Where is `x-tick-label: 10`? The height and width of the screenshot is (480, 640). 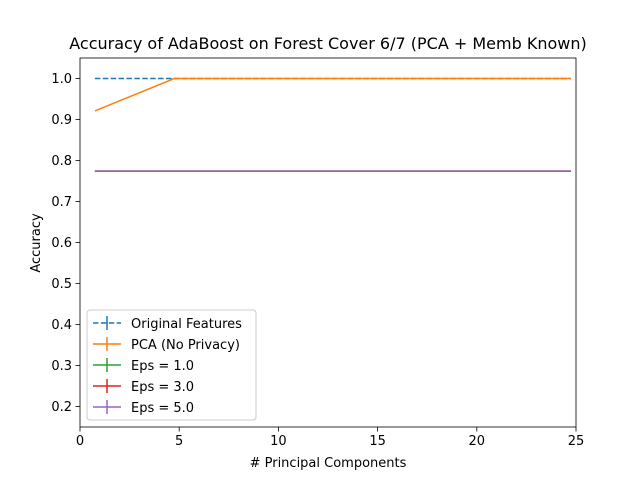 x-tick-label: 10 is located at coordinates (278, 441).